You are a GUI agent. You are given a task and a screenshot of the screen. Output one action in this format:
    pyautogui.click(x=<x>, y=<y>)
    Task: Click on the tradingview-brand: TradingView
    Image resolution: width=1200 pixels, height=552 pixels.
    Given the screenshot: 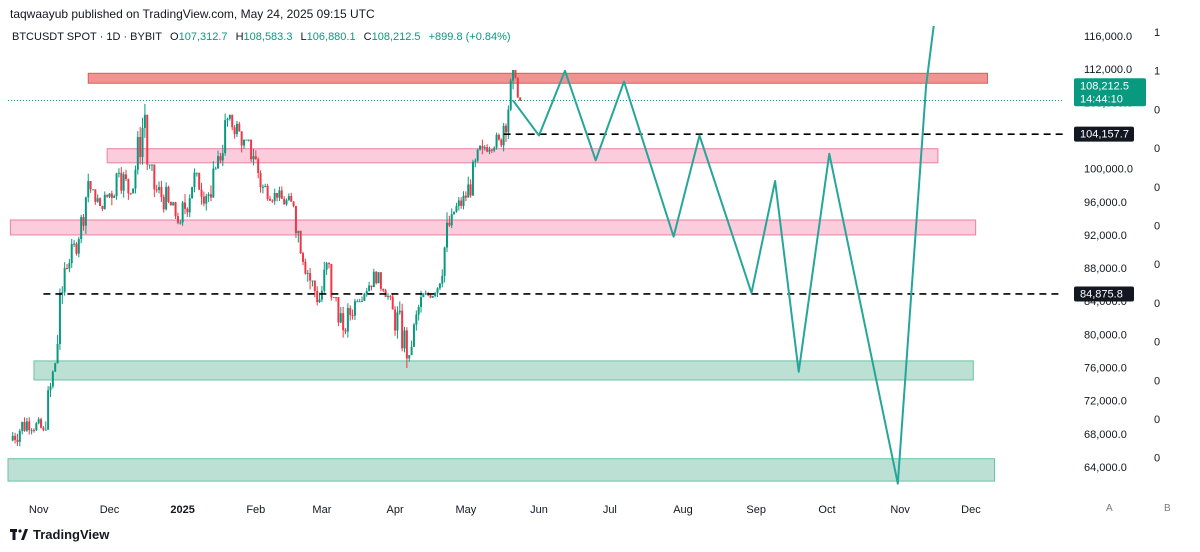 What is the action you would take?
    pyautogui.click(x=59, y=534)
    